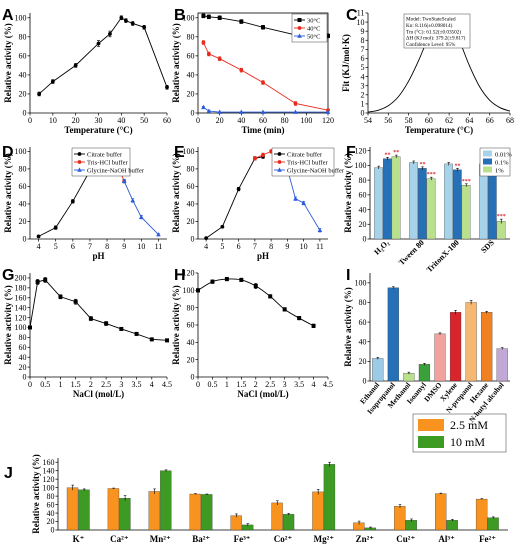 The height and width of the screenshot is (550, 521). I want to click on x-tick-label: 9, so click(287, 246).